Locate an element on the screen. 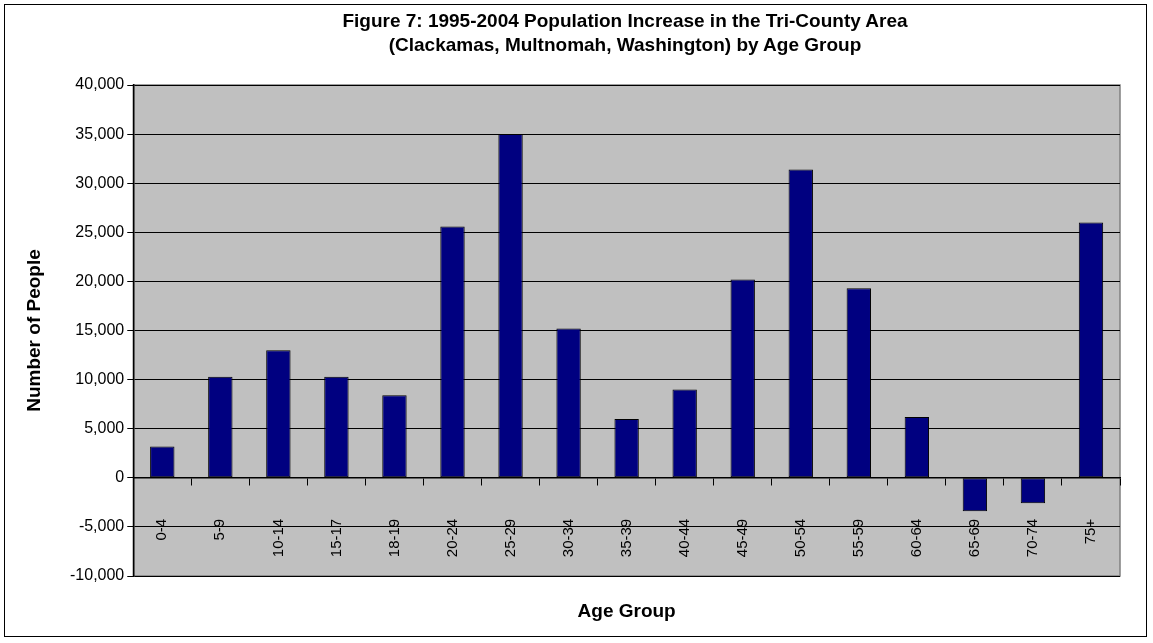  x-tick-label: 50-54 is located at coordinates (799, 538).